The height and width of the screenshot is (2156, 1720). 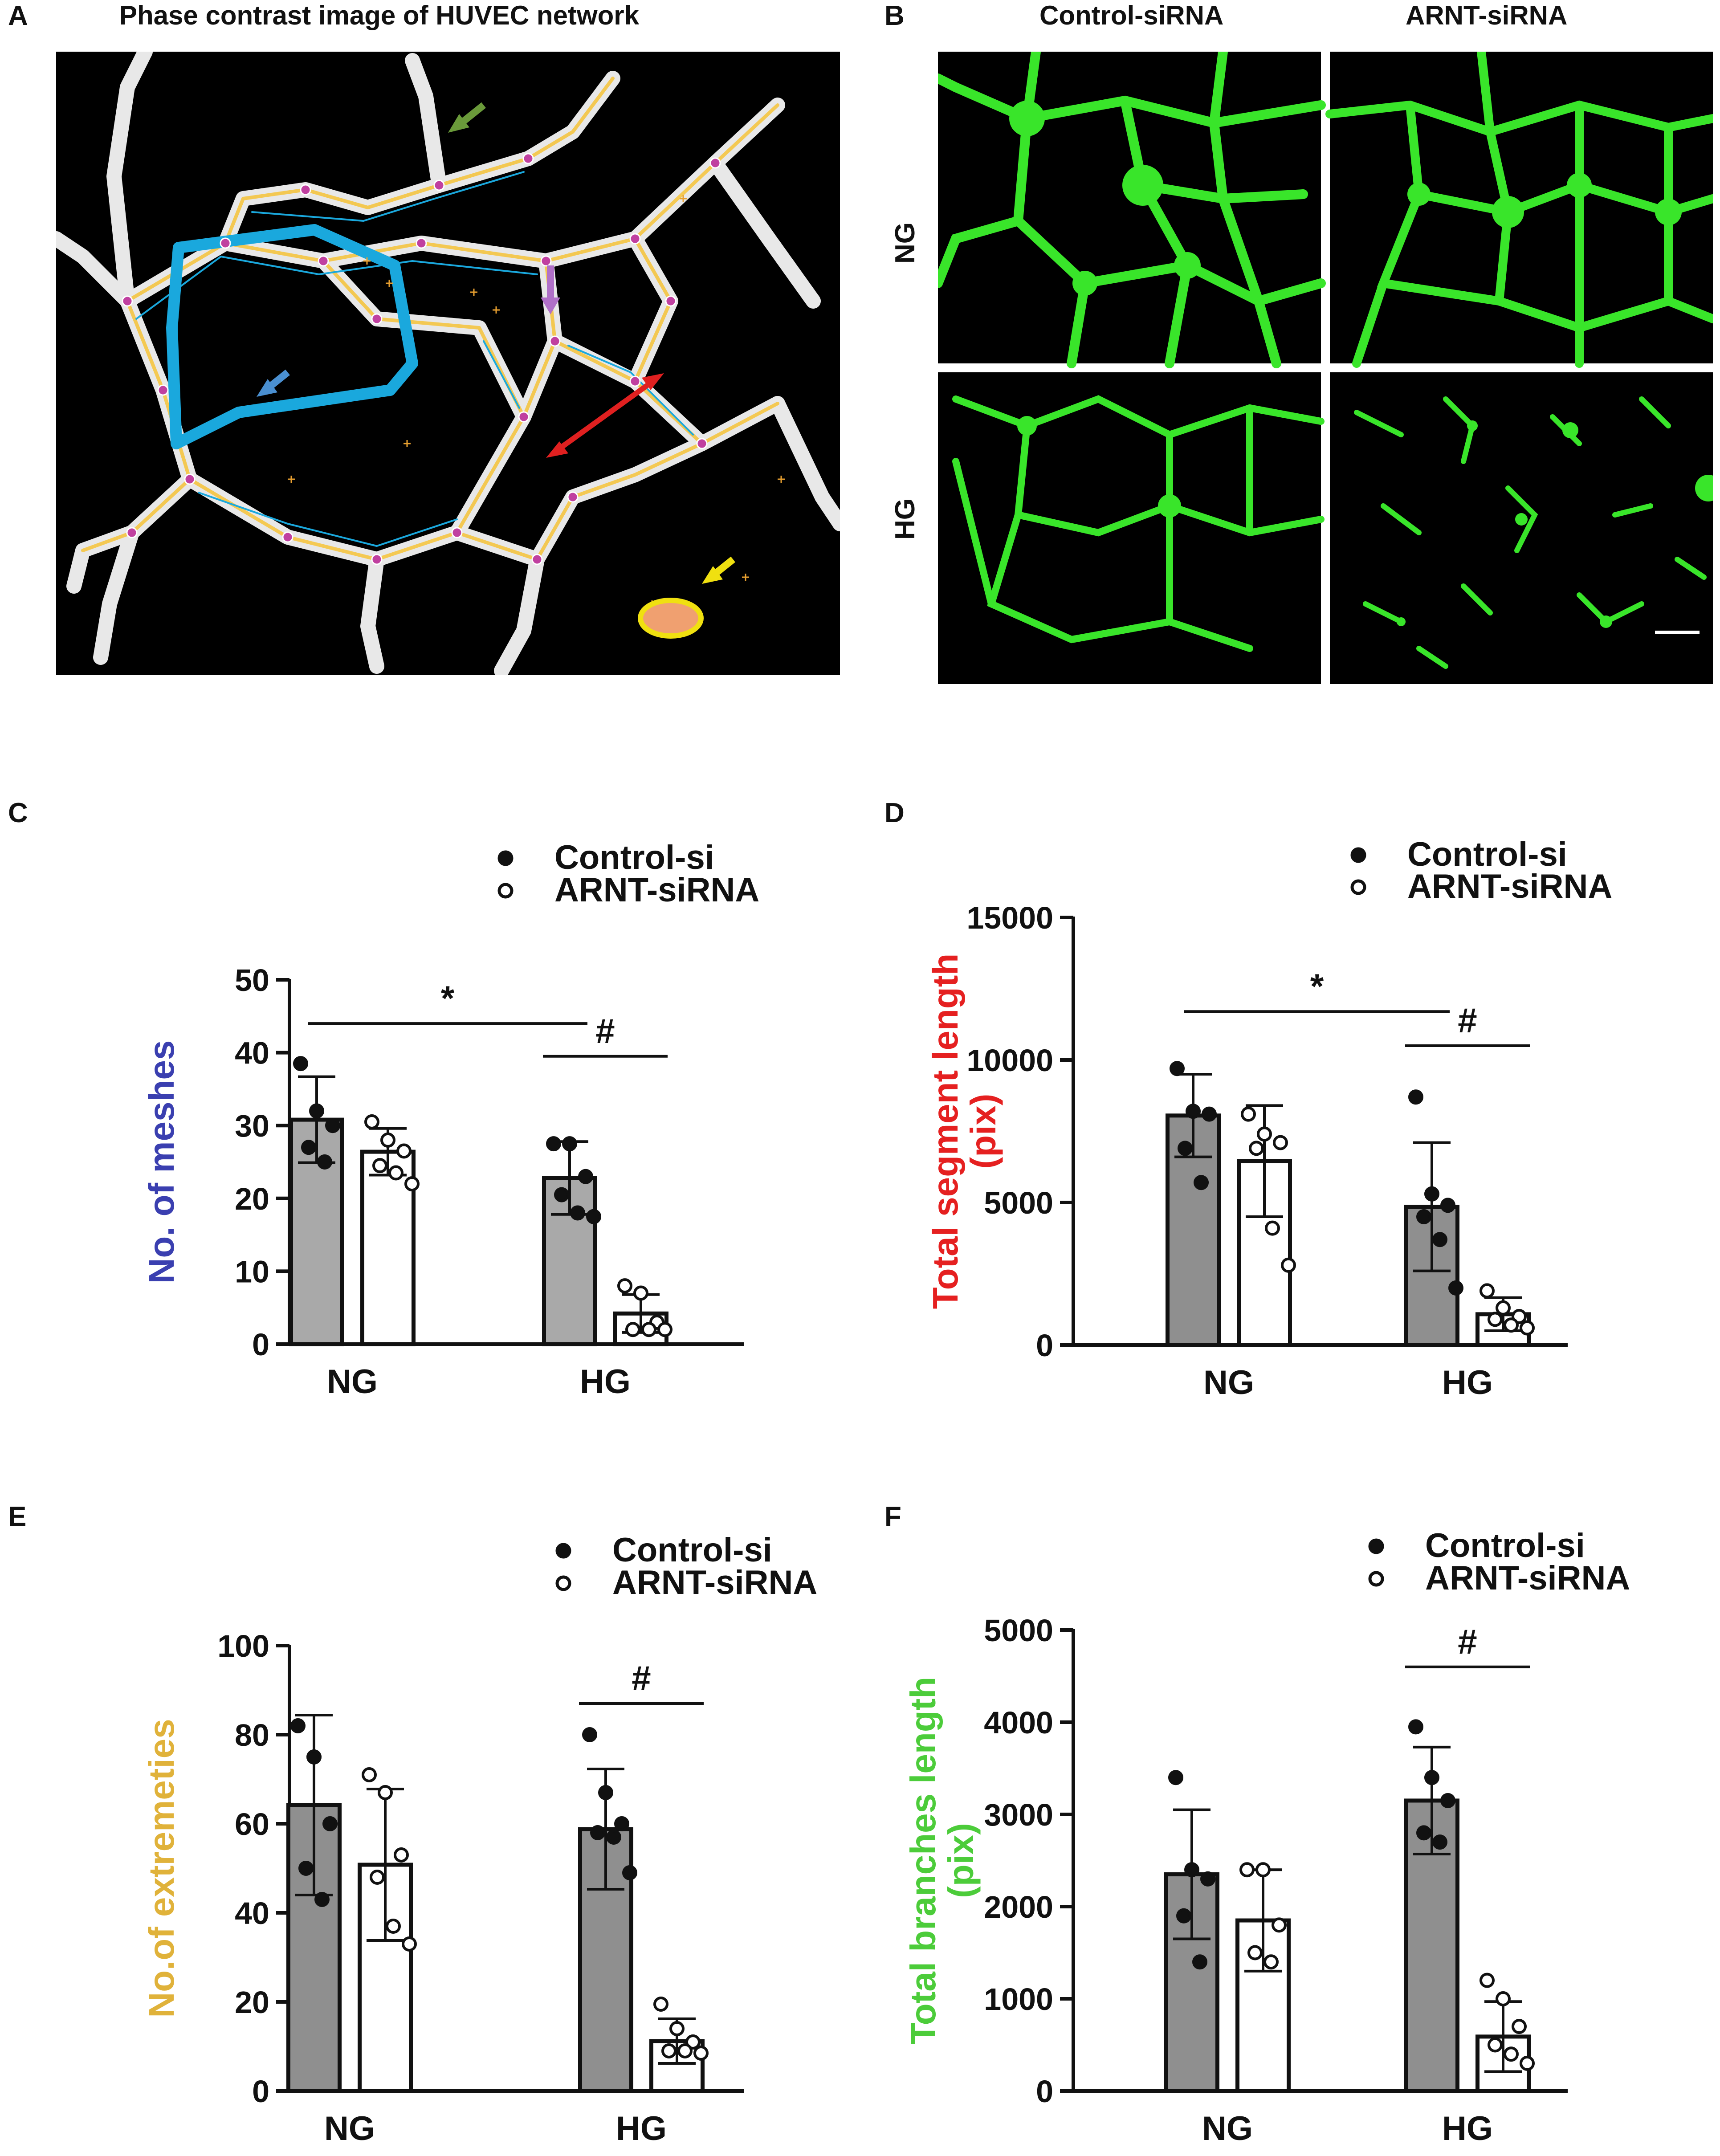 What do you see at coordinates (252, 1736) in the screenshot?
I see `y-tick-label: 80` at bounding box center [252, 1736].